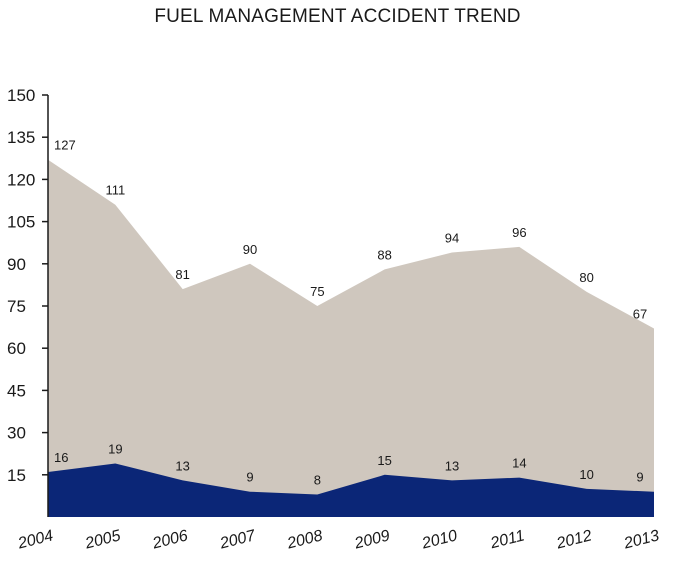 Image resolution: width=675 pixels, height=563 pixels. Describe the element at coordinates (372, 539) in the screenshot. I see `x-tick-label: 2009` at that location.